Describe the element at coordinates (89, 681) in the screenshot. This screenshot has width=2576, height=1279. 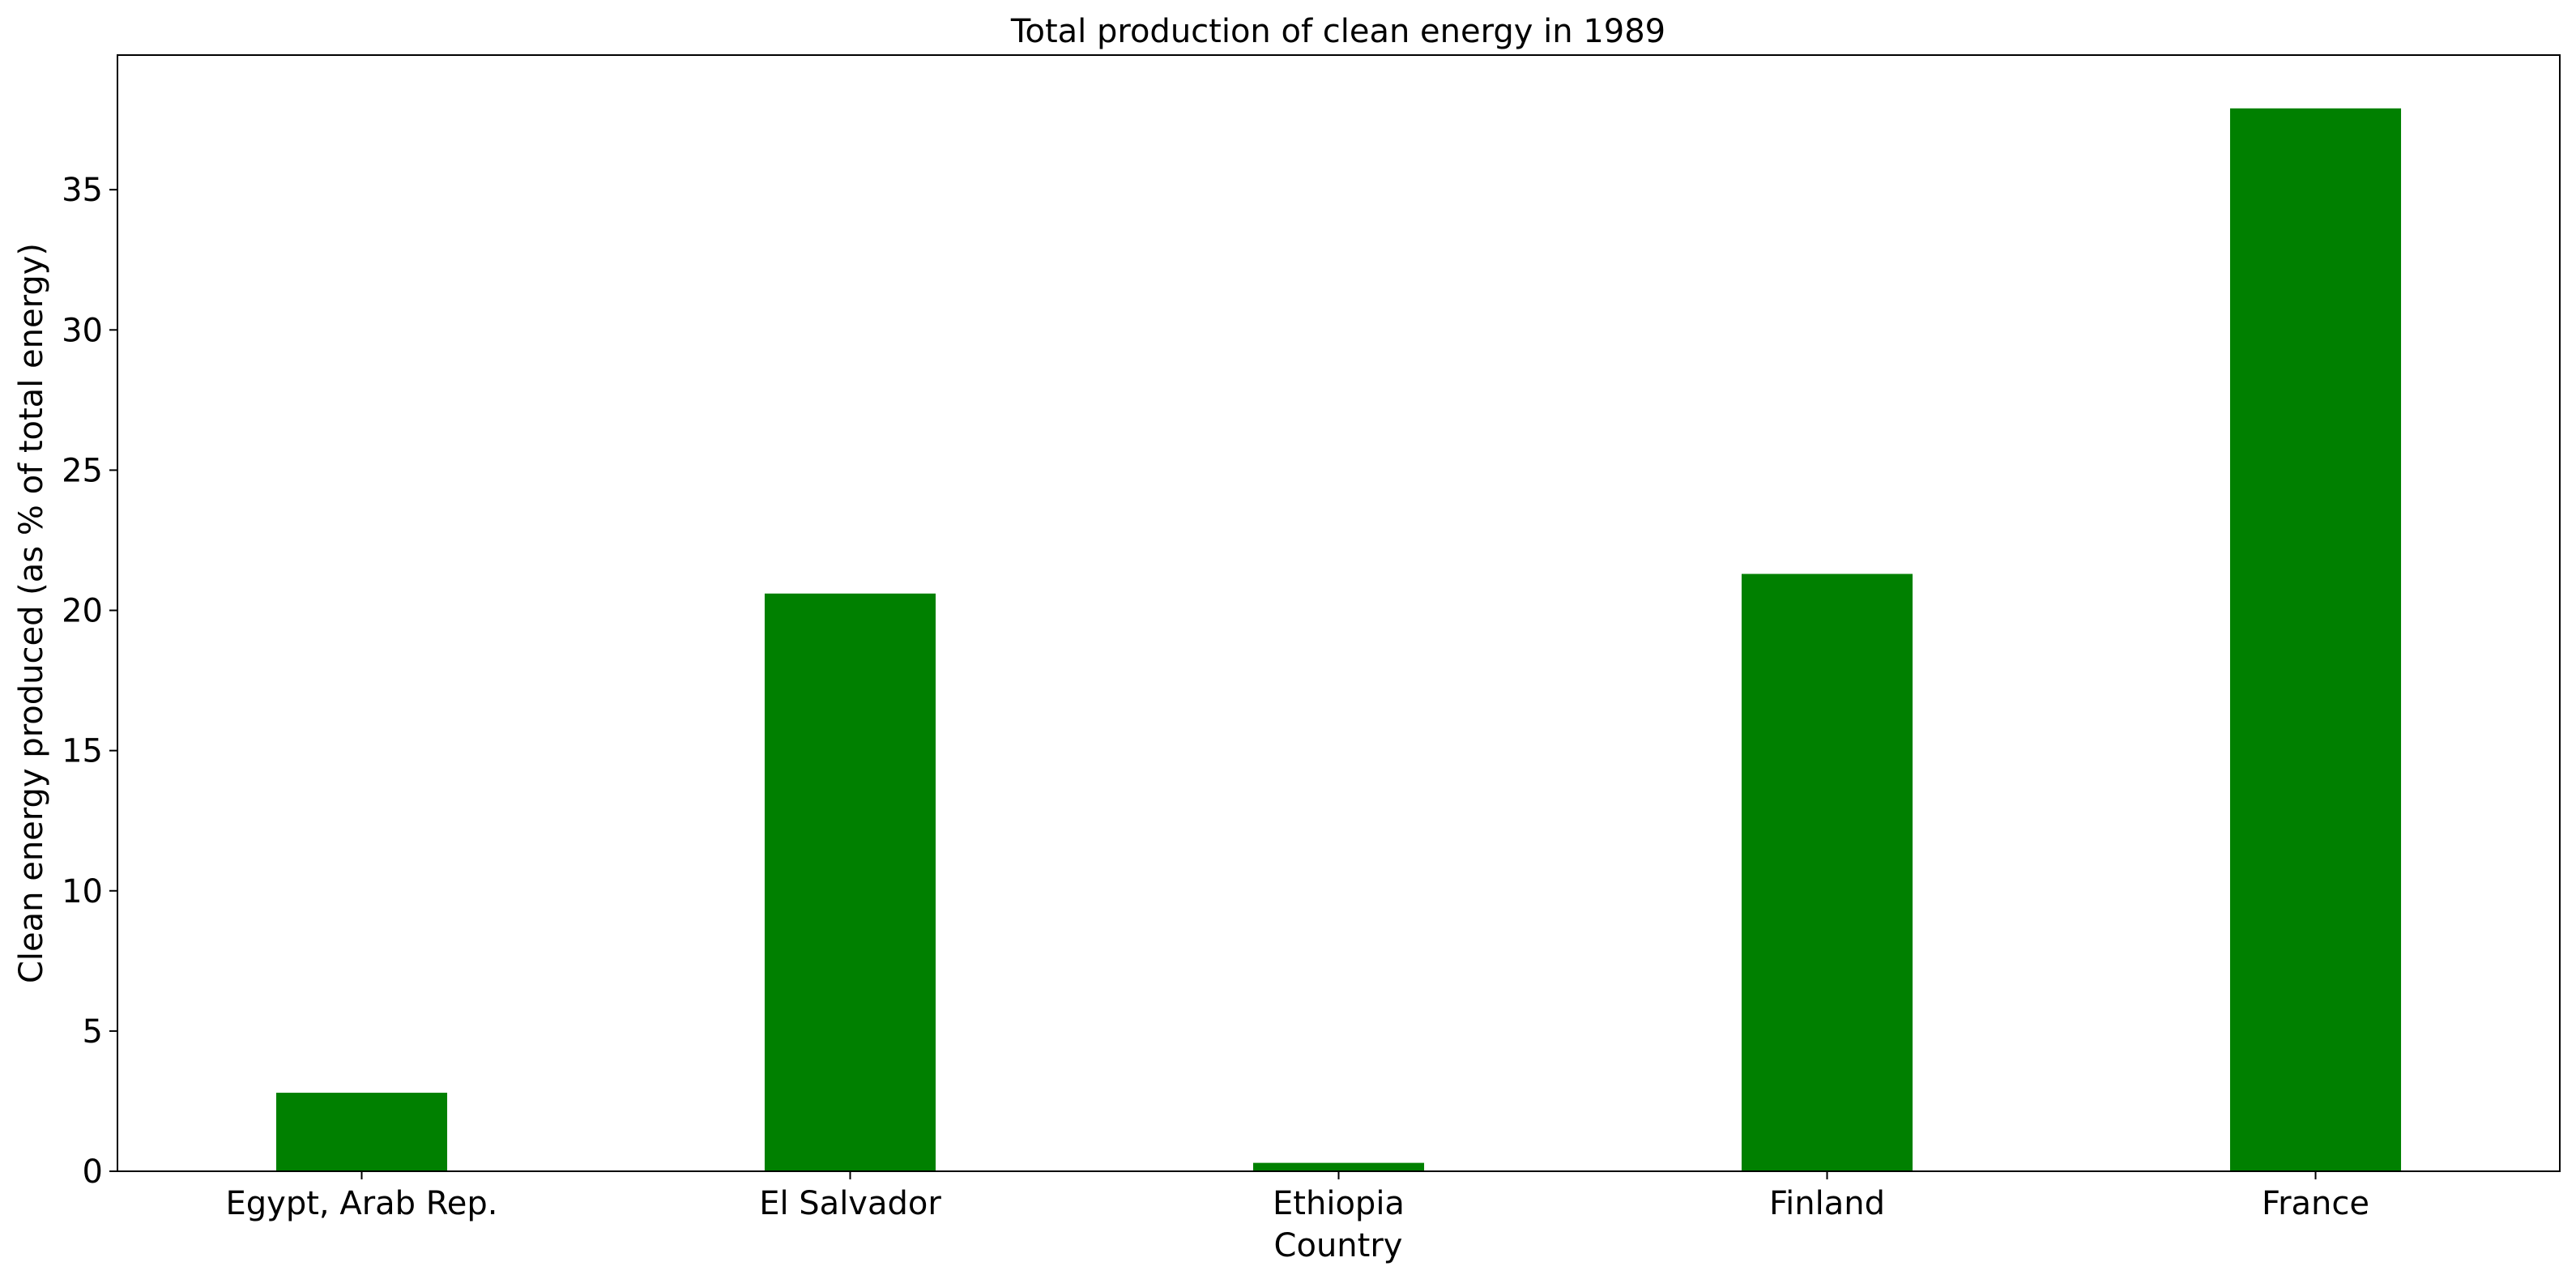
I see `y-axis-ticks: 0 5 10 15 20 25 30 35` at that location.